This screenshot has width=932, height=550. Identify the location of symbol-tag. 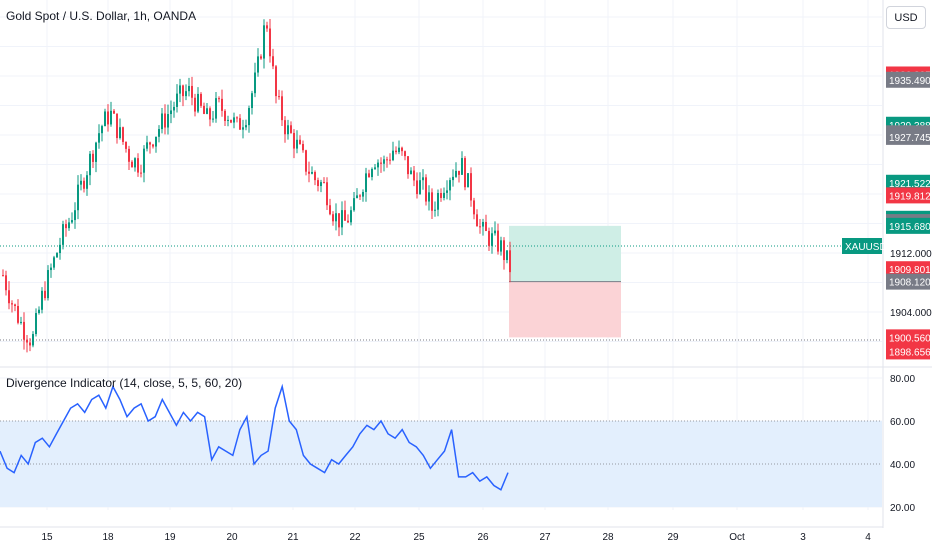
(862, 246).